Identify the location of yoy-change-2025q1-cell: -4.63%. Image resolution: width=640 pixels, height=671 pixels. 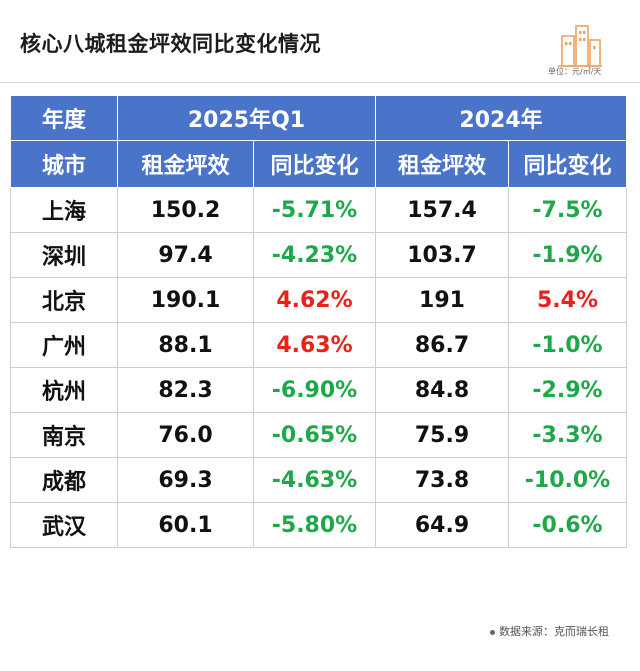
(314, 480).